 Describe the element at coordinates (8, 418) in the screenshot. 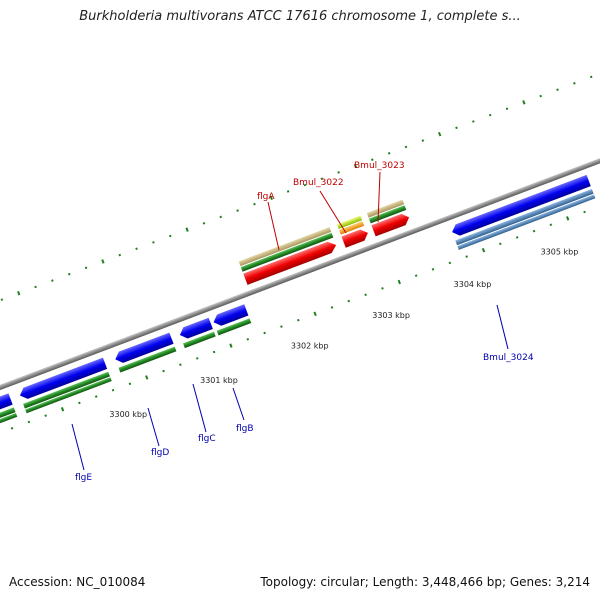

I see `gene-left-edge` at that location.